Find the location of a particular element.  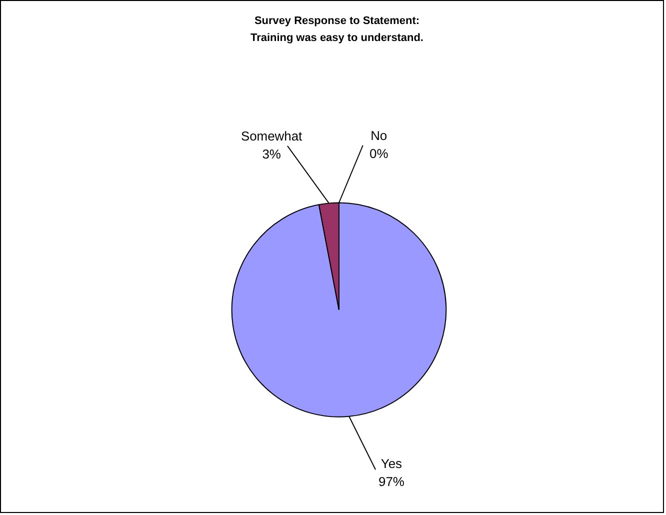

slice-label: Yes is located at coordinates (391, 464).